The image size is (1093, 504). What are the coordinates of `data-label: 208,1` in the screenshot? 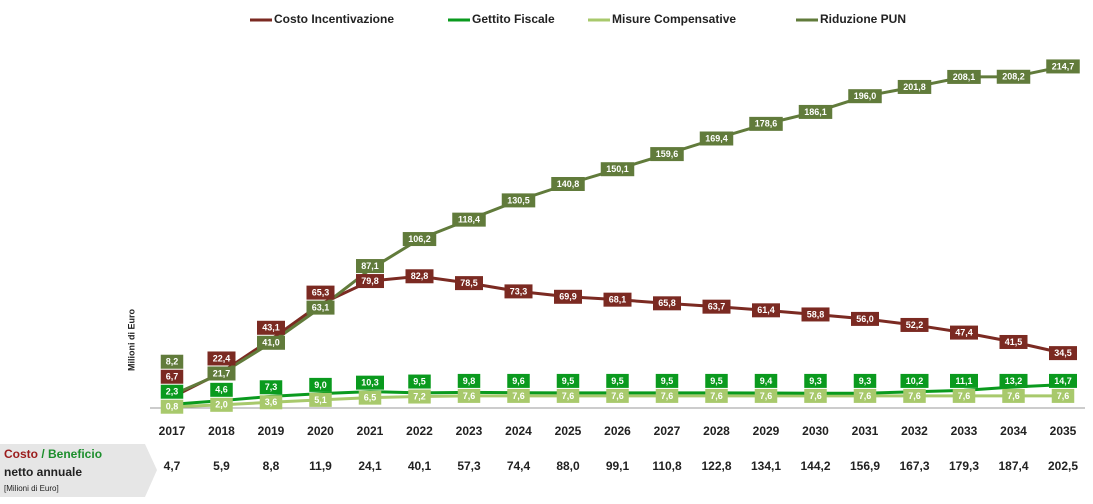 It's located at (964, 77).